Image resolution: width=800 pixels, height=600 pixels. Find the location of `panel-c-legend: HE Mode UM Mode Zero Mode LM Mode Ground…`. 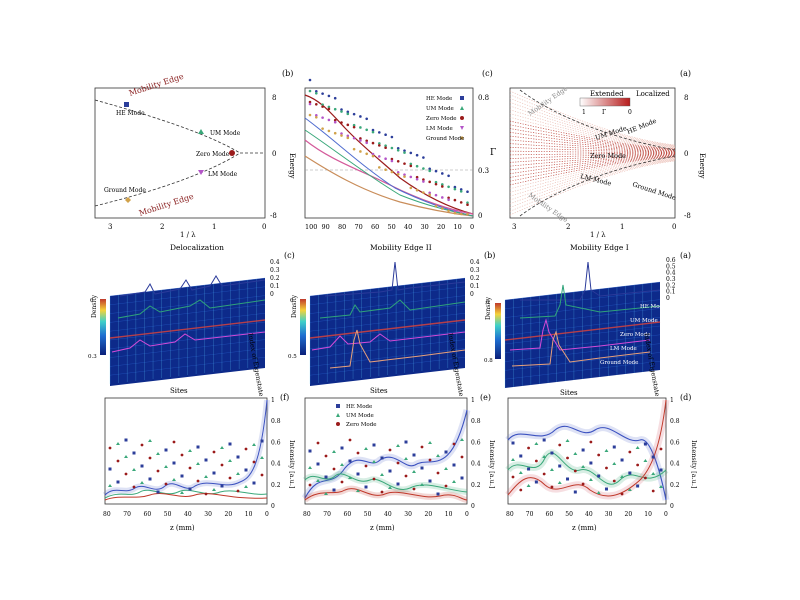

panel-c-legend: HE Mode UM Mode Zero Mode LM Mode Ground… is located at coordinates (445, 119).